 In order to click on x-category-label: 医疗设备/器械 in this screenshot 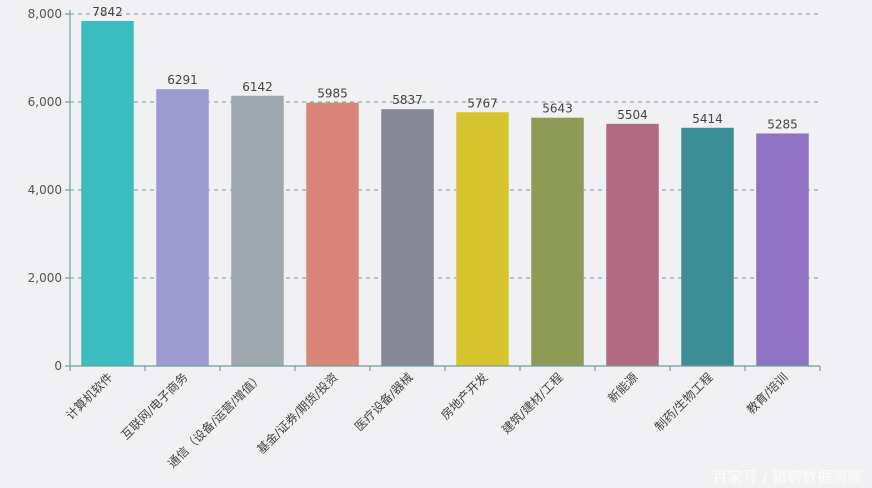, I will do `click(383, 402)`.